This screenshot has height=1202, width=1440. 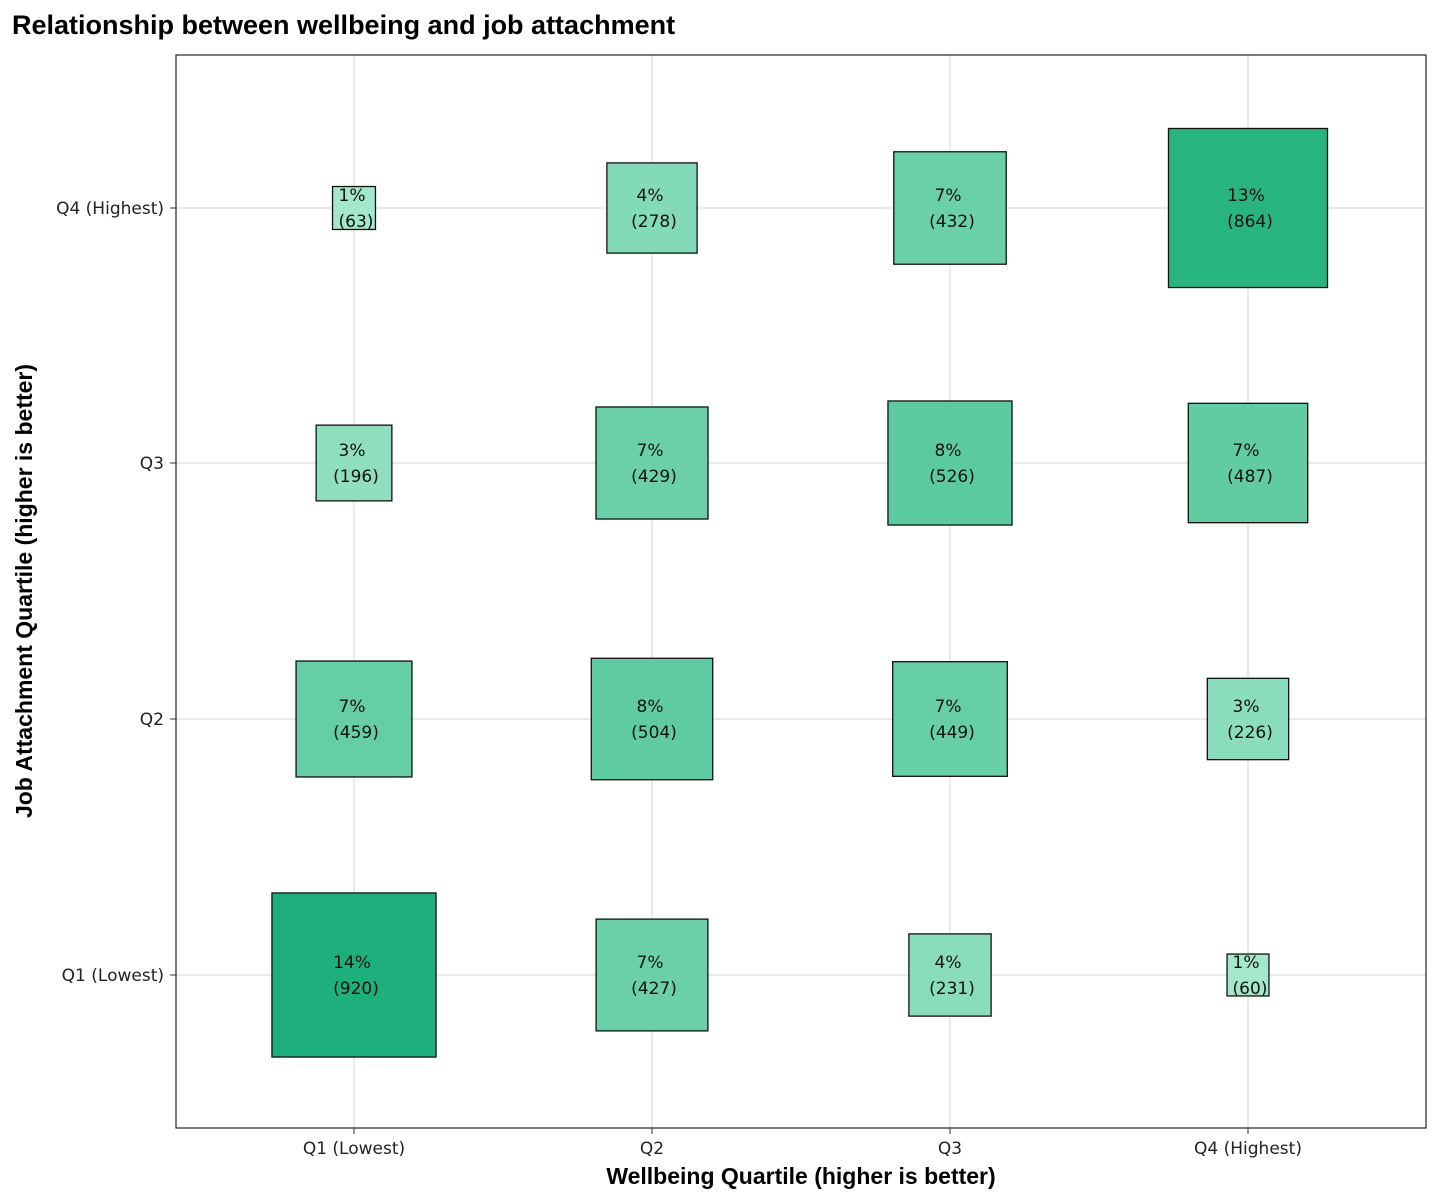 I want to click on cell-count: (196), so click(x=356, y=477).